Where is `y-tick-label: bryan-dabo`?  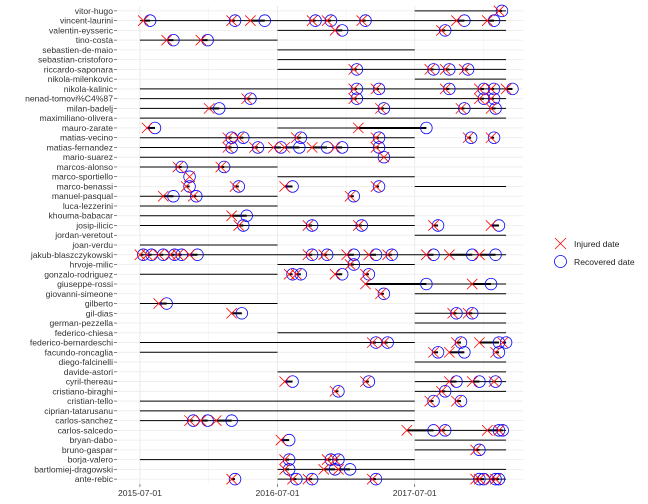
y-tick-label: bryan-dabo is located at coordinates (92, 440).